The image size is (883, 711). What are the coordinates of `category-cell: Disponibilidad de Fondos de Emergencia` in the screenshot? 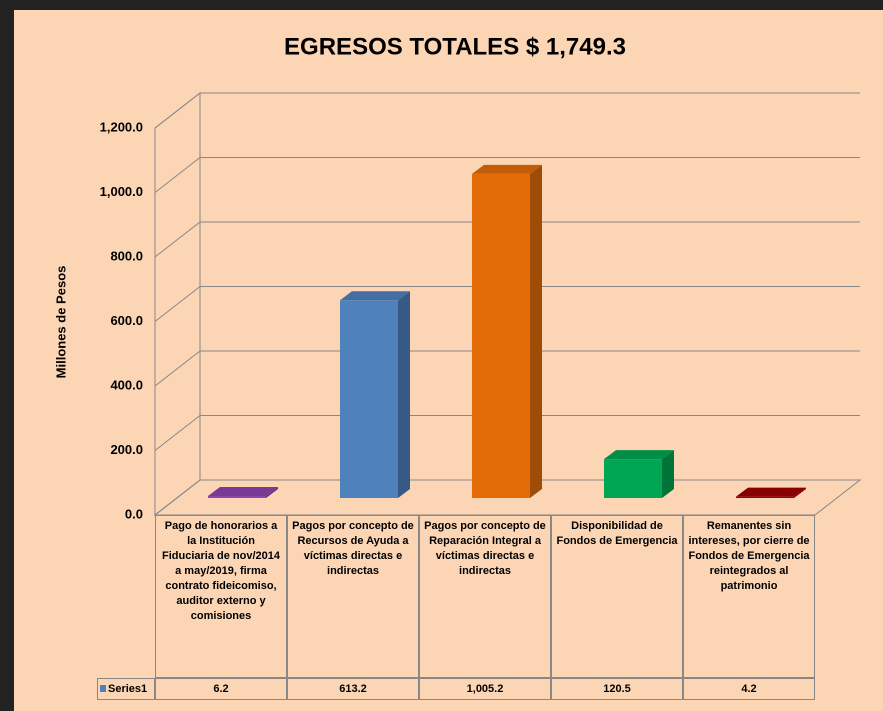 It's located at (617, 596).